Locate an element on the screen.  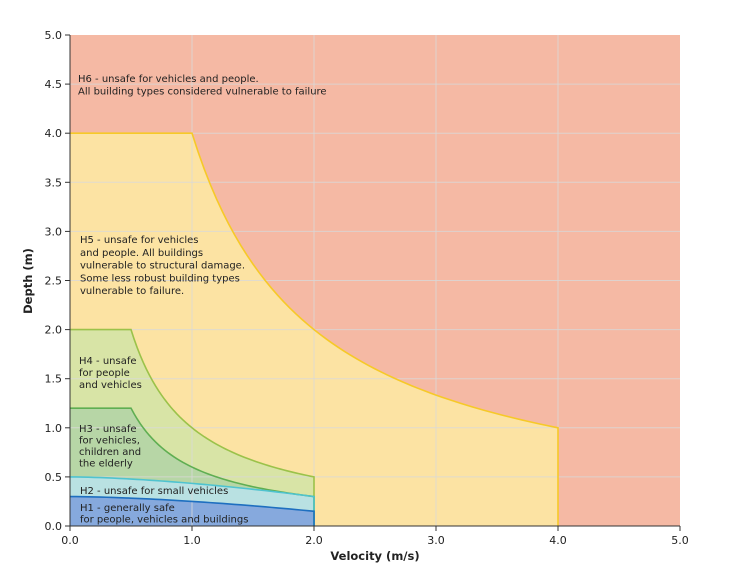
zone-label-line: vulnerable to structural damage. is located at coordinates (162, 266).